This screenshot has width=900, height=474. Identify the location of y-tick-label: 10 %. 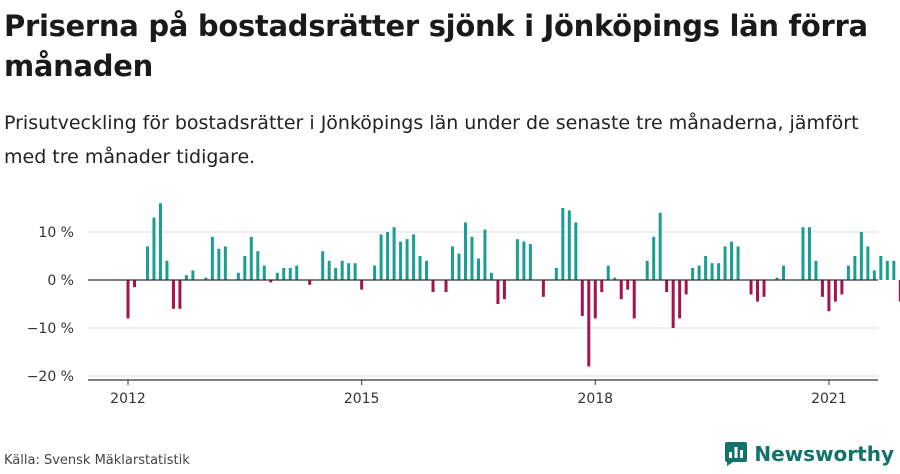
(56, 233).